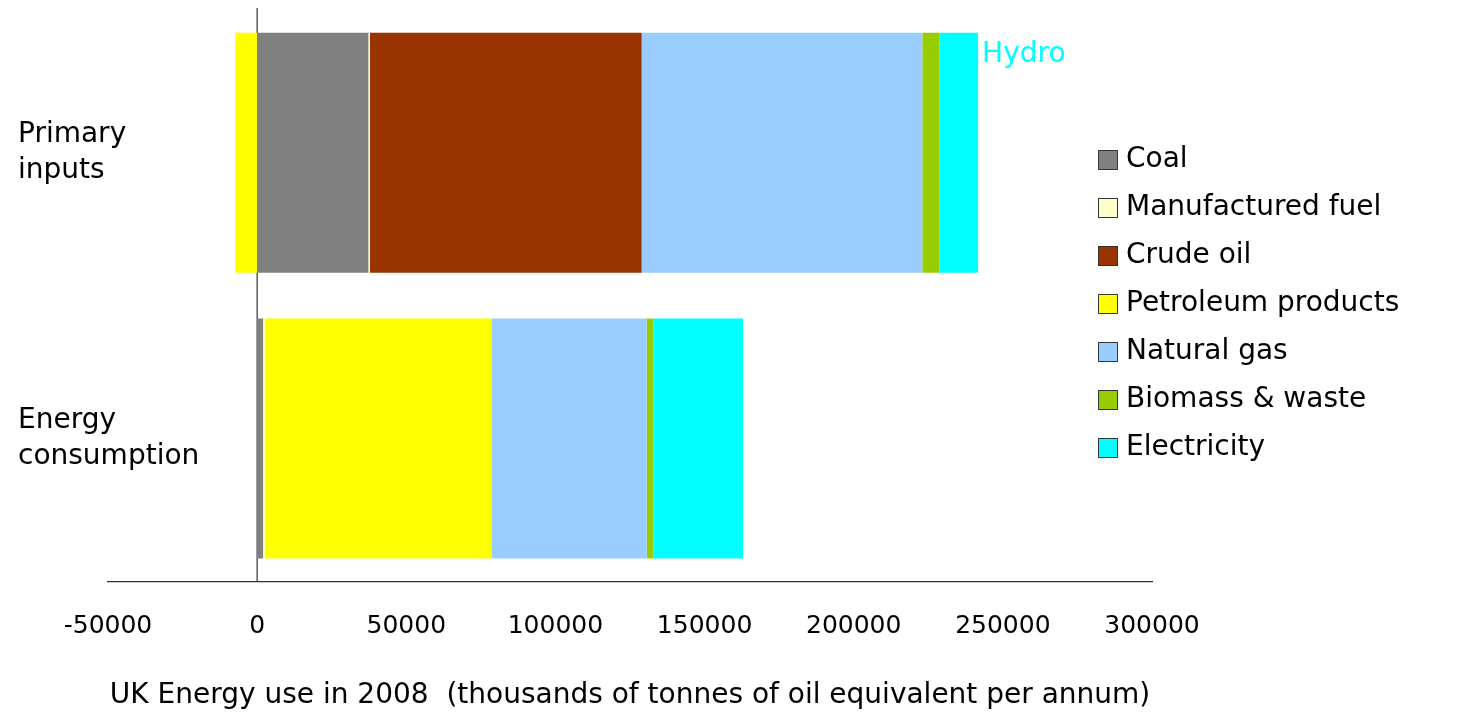 Image resolution: width=1475 pixels, height=721 pixels. What do you see at coordinates (406, 624) in the screenshot?
I see `x-tick-label: 50000` at bounding box center [406, 624].